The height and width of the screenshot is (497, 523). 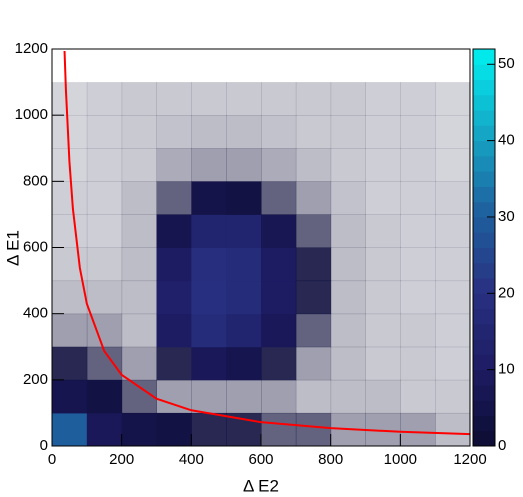 I want to click on x-tick-label: 1200, so click(x=469, y=459).